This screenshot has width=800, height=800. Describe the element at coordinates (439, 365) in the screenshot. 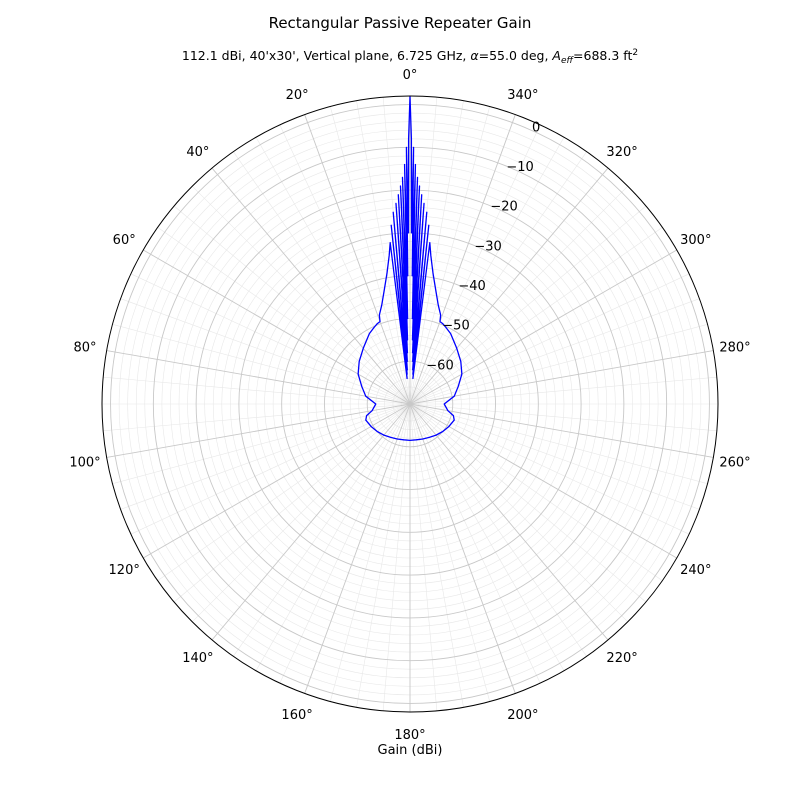

I see `r-tick-label: −60` at that location.